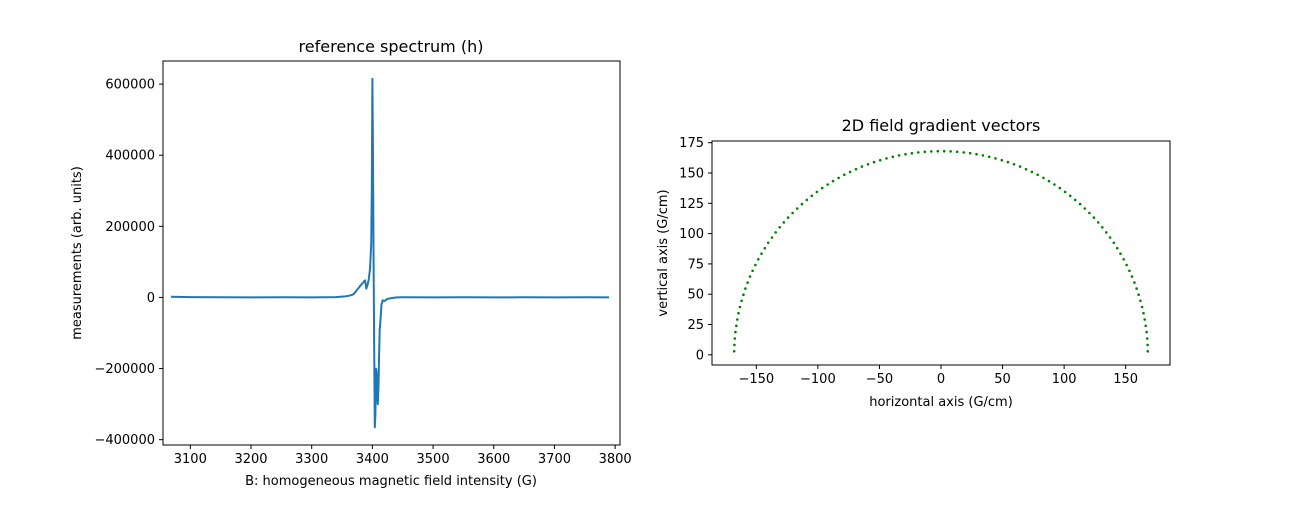 Image resolution: width=1300 pixels, height=505 pixels. Describe the element at coordinates (151, 298) in the screenshot. I see `spectrum-y-tick-label: 0` at that location.